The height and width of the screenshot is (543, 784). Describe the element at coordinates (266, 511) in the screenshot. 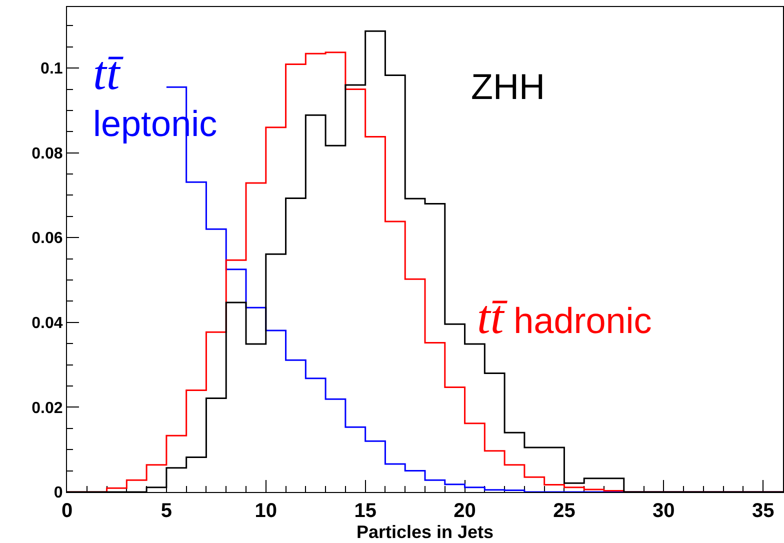

I see `x-tick-label: 10` at that location.